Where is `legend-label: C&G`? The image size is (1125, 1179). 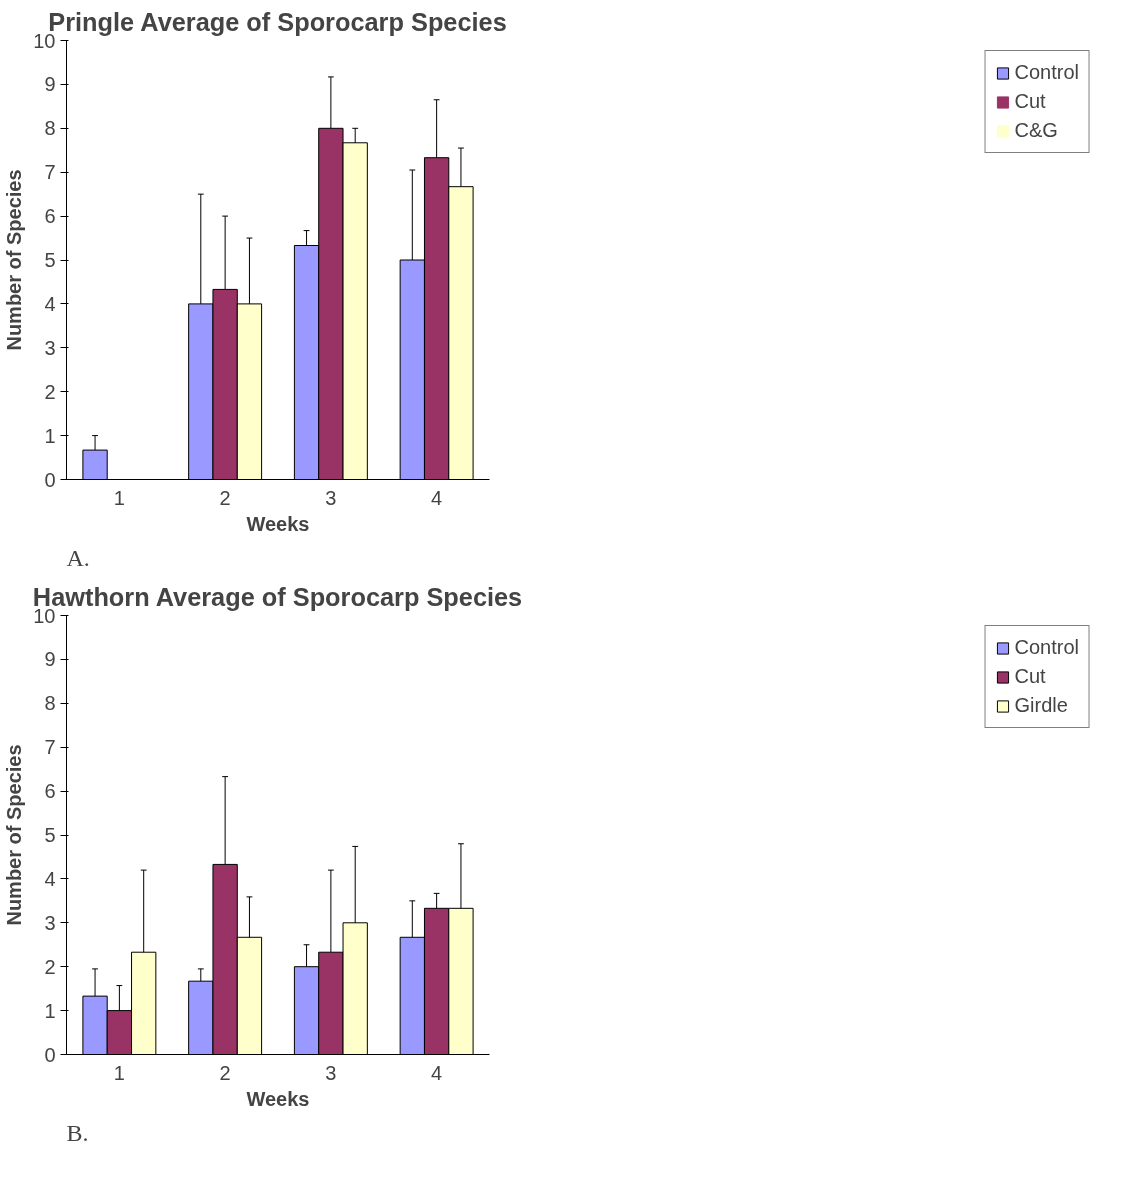
legend-label: C&G is located at coordinates (1036, 130).